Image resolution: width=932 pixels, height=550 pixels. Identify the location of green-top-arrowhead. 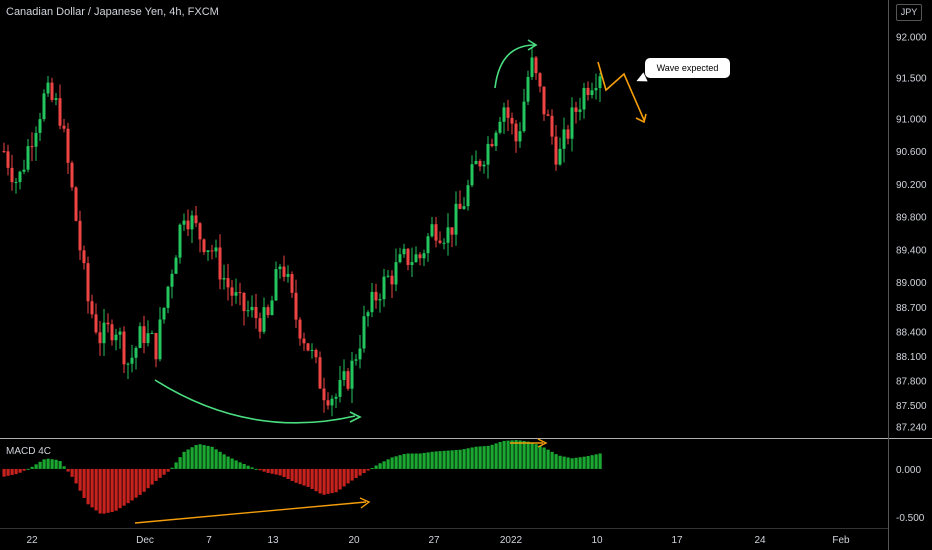
(532, 45).